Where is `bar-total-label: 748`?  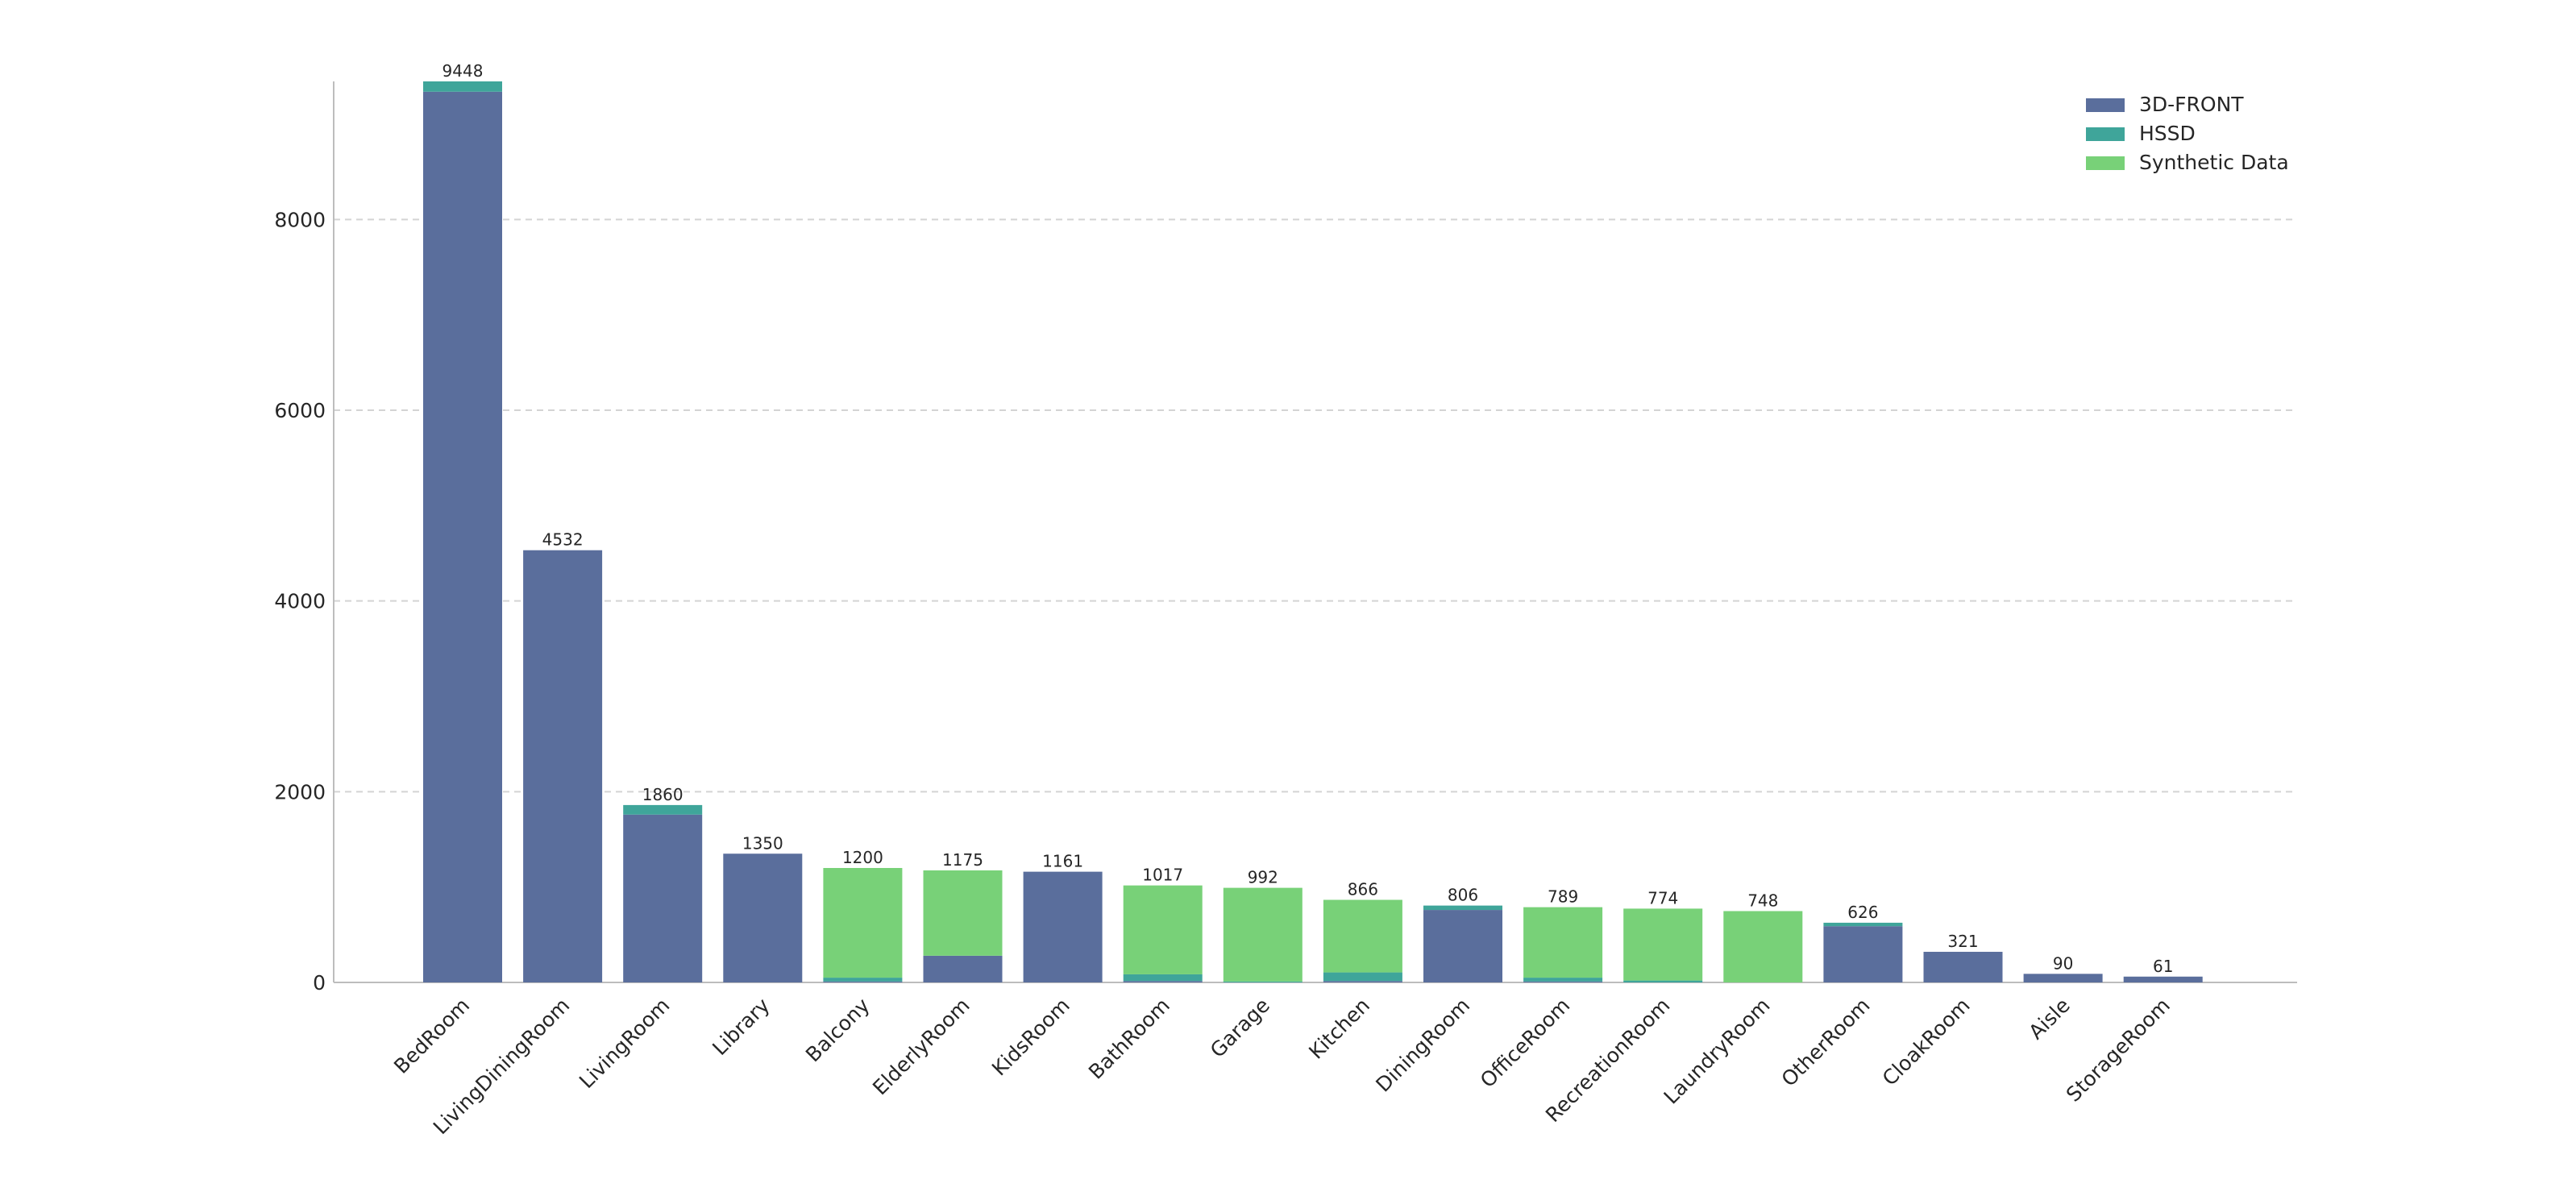 bar-total-label: 748 is located at coordinates (1762, 901).